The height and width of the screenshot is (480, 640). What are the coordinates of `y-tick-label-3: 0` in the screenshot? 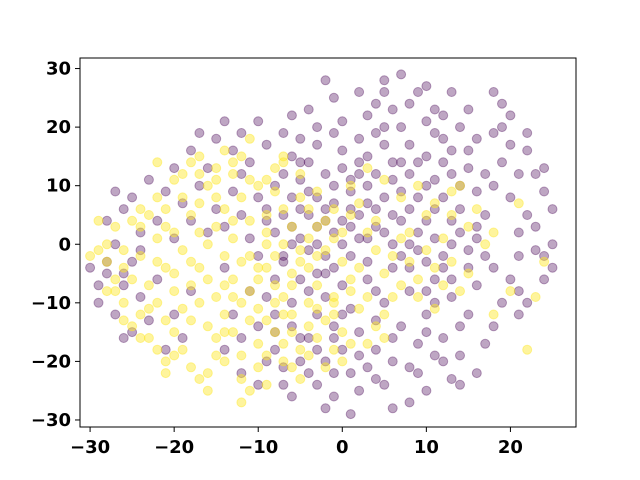 It's located at (64, 244).